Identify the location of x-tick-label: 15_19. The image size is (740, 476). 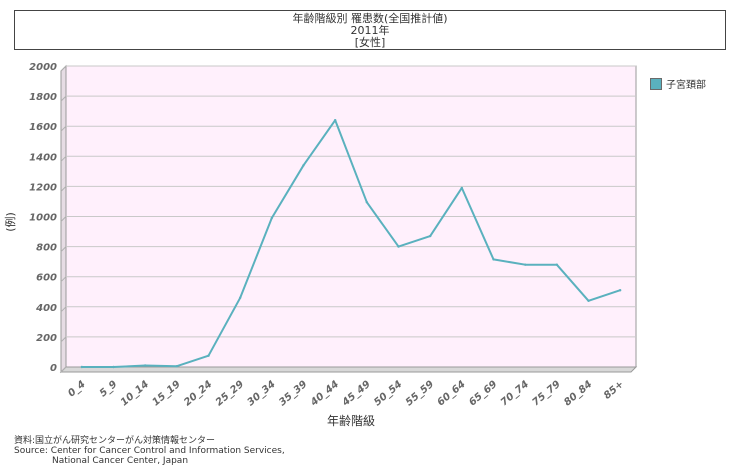
(167, 394).